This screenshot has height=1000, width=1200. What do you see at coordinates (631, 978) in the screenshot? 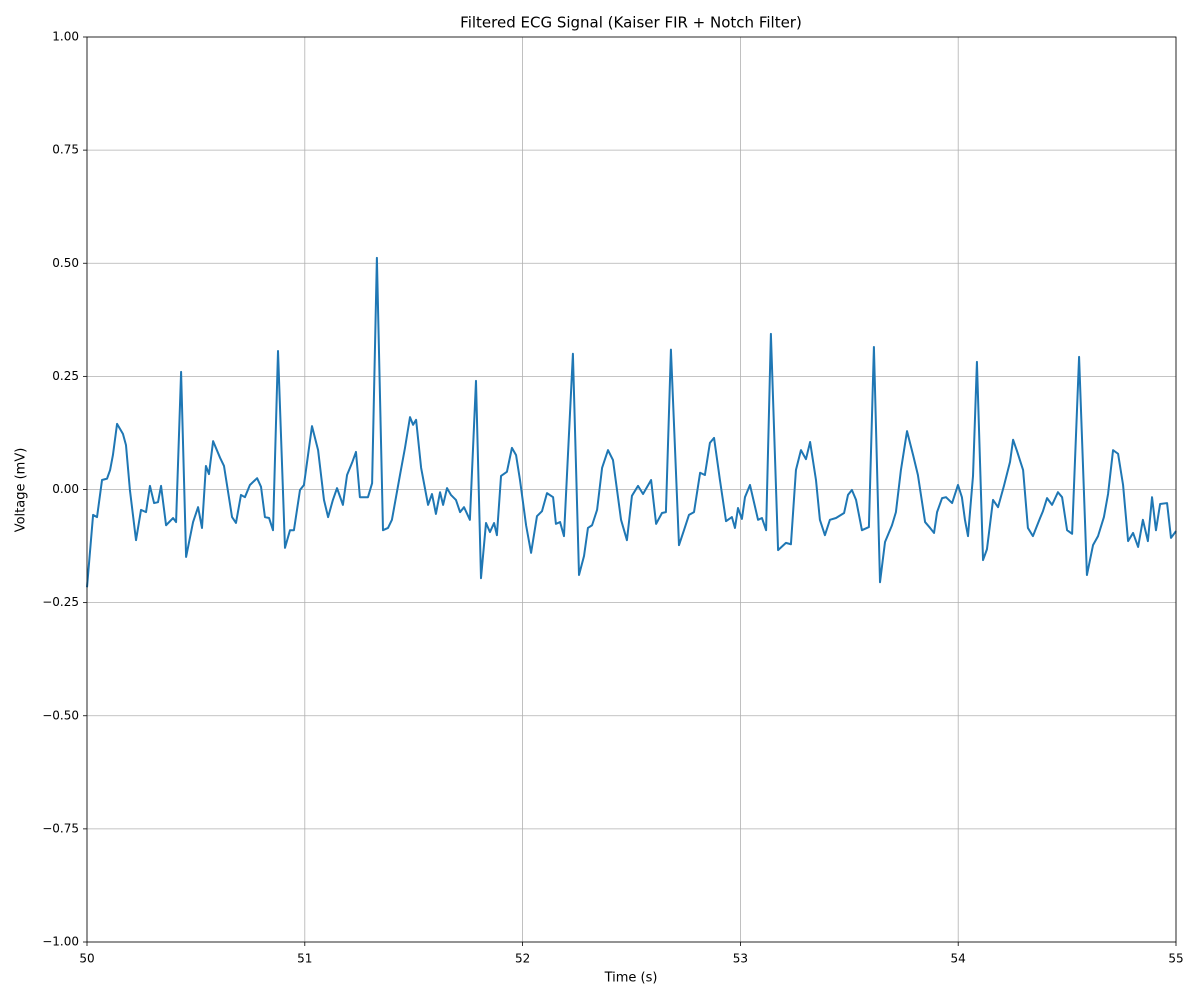
I see `x-axis-label: Time (s)` at bounding box center [631, 978].